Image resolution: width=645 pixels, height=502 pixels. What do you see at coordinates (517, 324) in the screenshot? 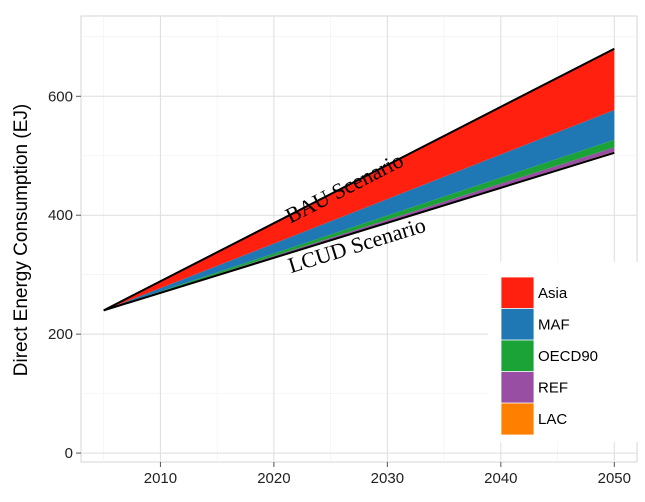
I see `legend-key-maf` at bounding box center [517, 324].